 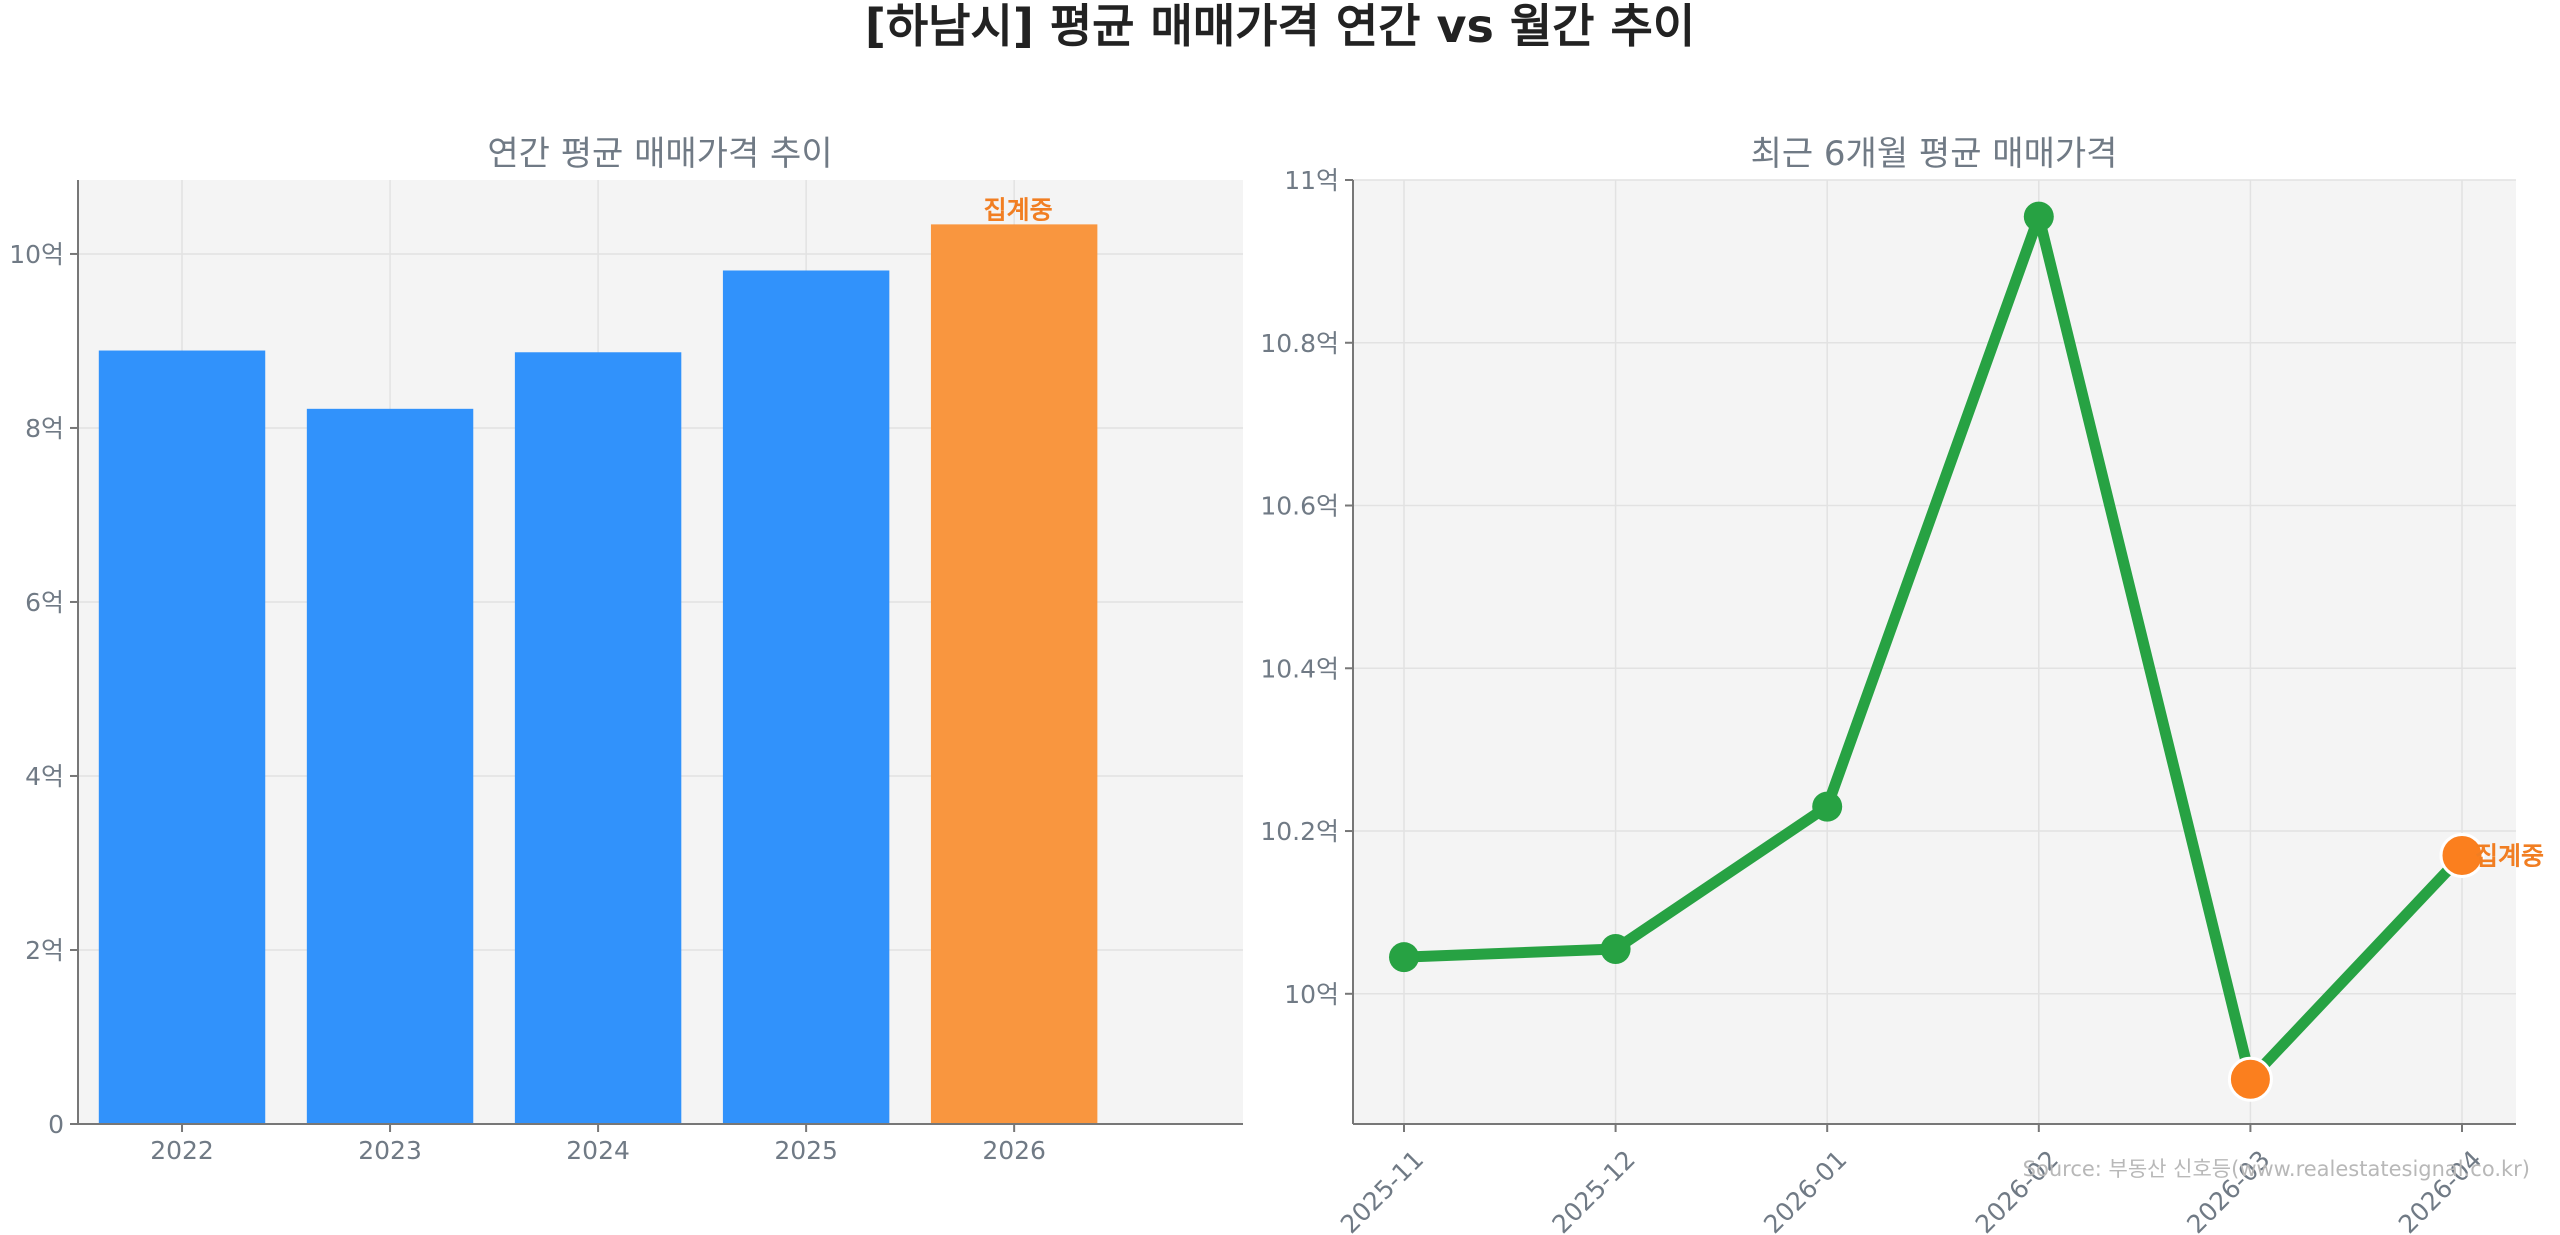 I want to click on bar-x-tick-label: 2024, so click(x=598, y=1150).